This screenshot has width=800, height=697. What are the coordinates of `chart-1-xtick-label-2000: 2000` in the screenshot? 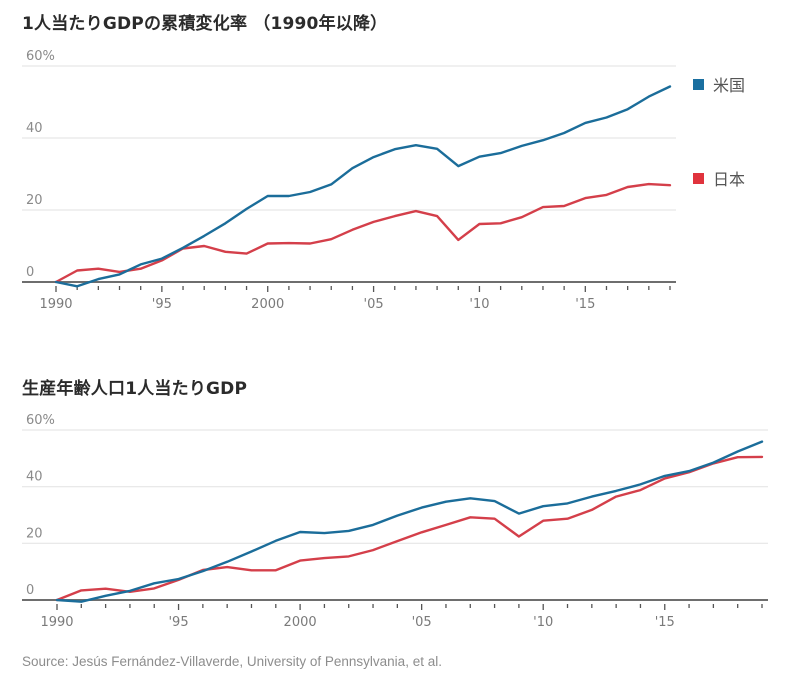 It's located at (267, 304).